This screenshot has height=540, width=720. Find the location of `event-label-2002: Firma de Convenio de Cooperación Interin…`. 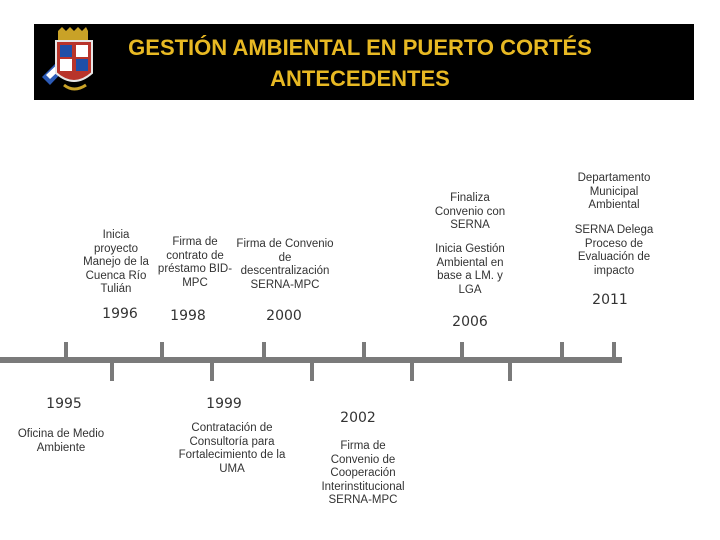

event-label-2002: Firma de Convenio de Cooperación Interin… is located at coordinates (363, 473).